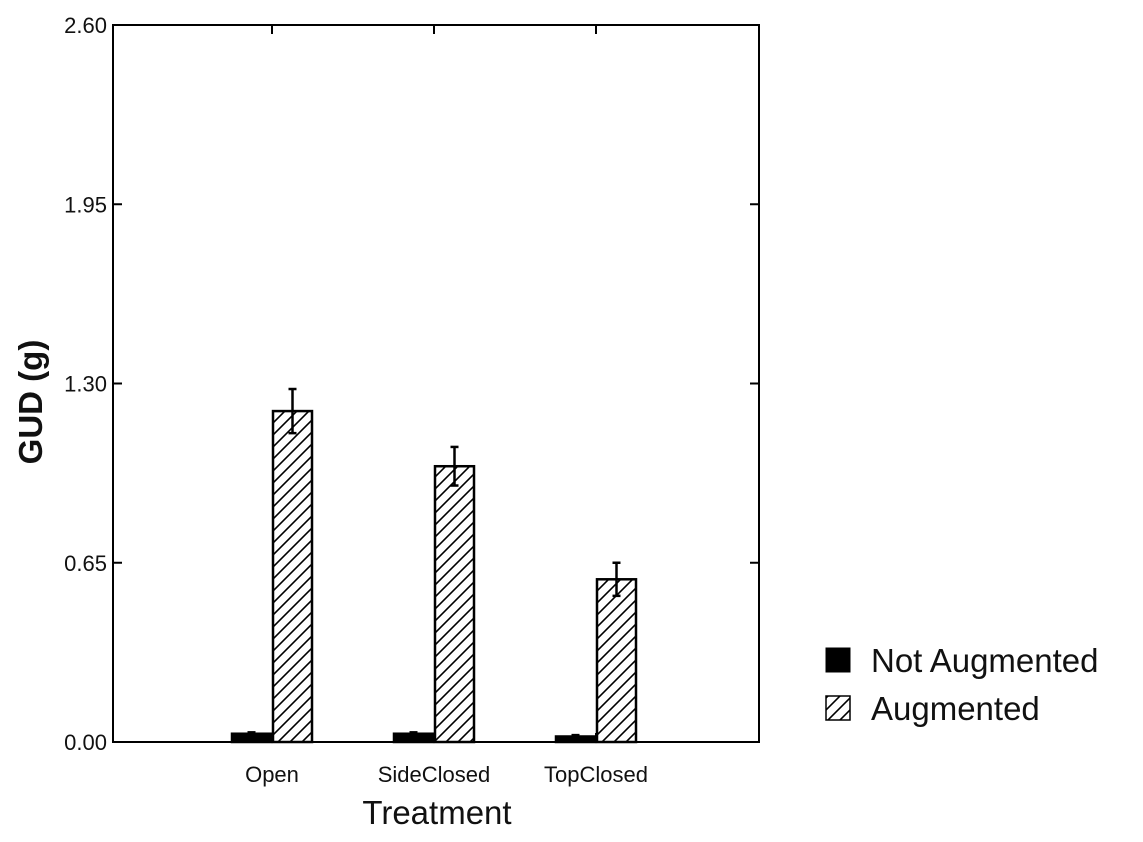 Image resolution: width=1143 pixels, height=842 pixels. I want to click on y-tick-label: 1.95, so click(85, 204).